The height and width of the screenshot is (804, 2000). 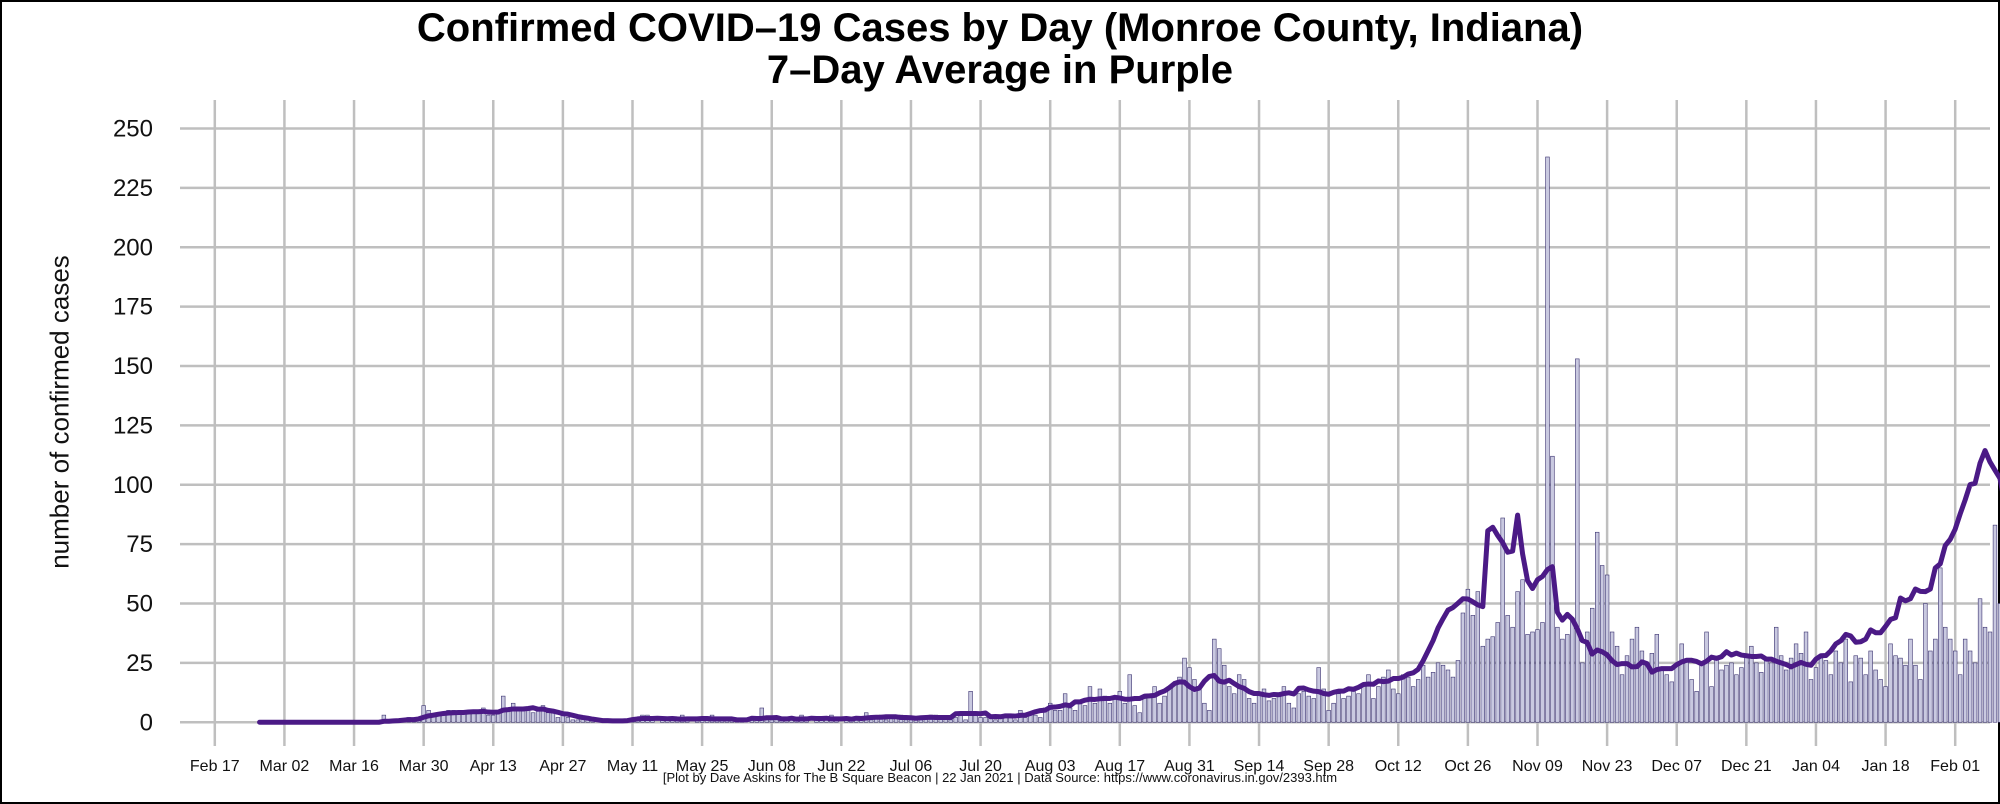 I want to click on x-tick-label: Jul 20, so click(x=980, y=766).